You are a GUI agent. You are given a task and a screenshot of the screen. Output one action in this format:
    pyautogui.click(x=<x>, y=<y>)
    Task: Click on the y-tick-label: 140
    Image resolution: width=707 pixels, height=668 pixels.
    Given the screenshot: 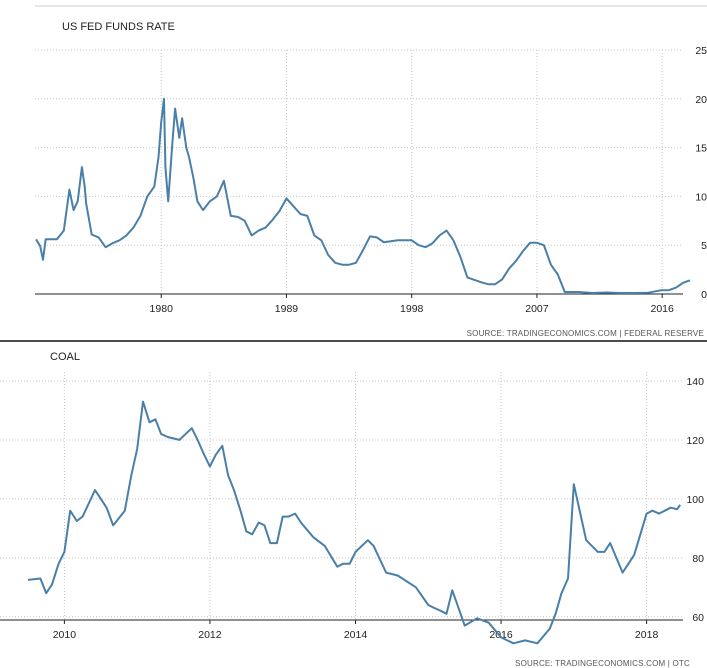 What is the action you would take?
    pyautogui.click(x=695, y=382)
    